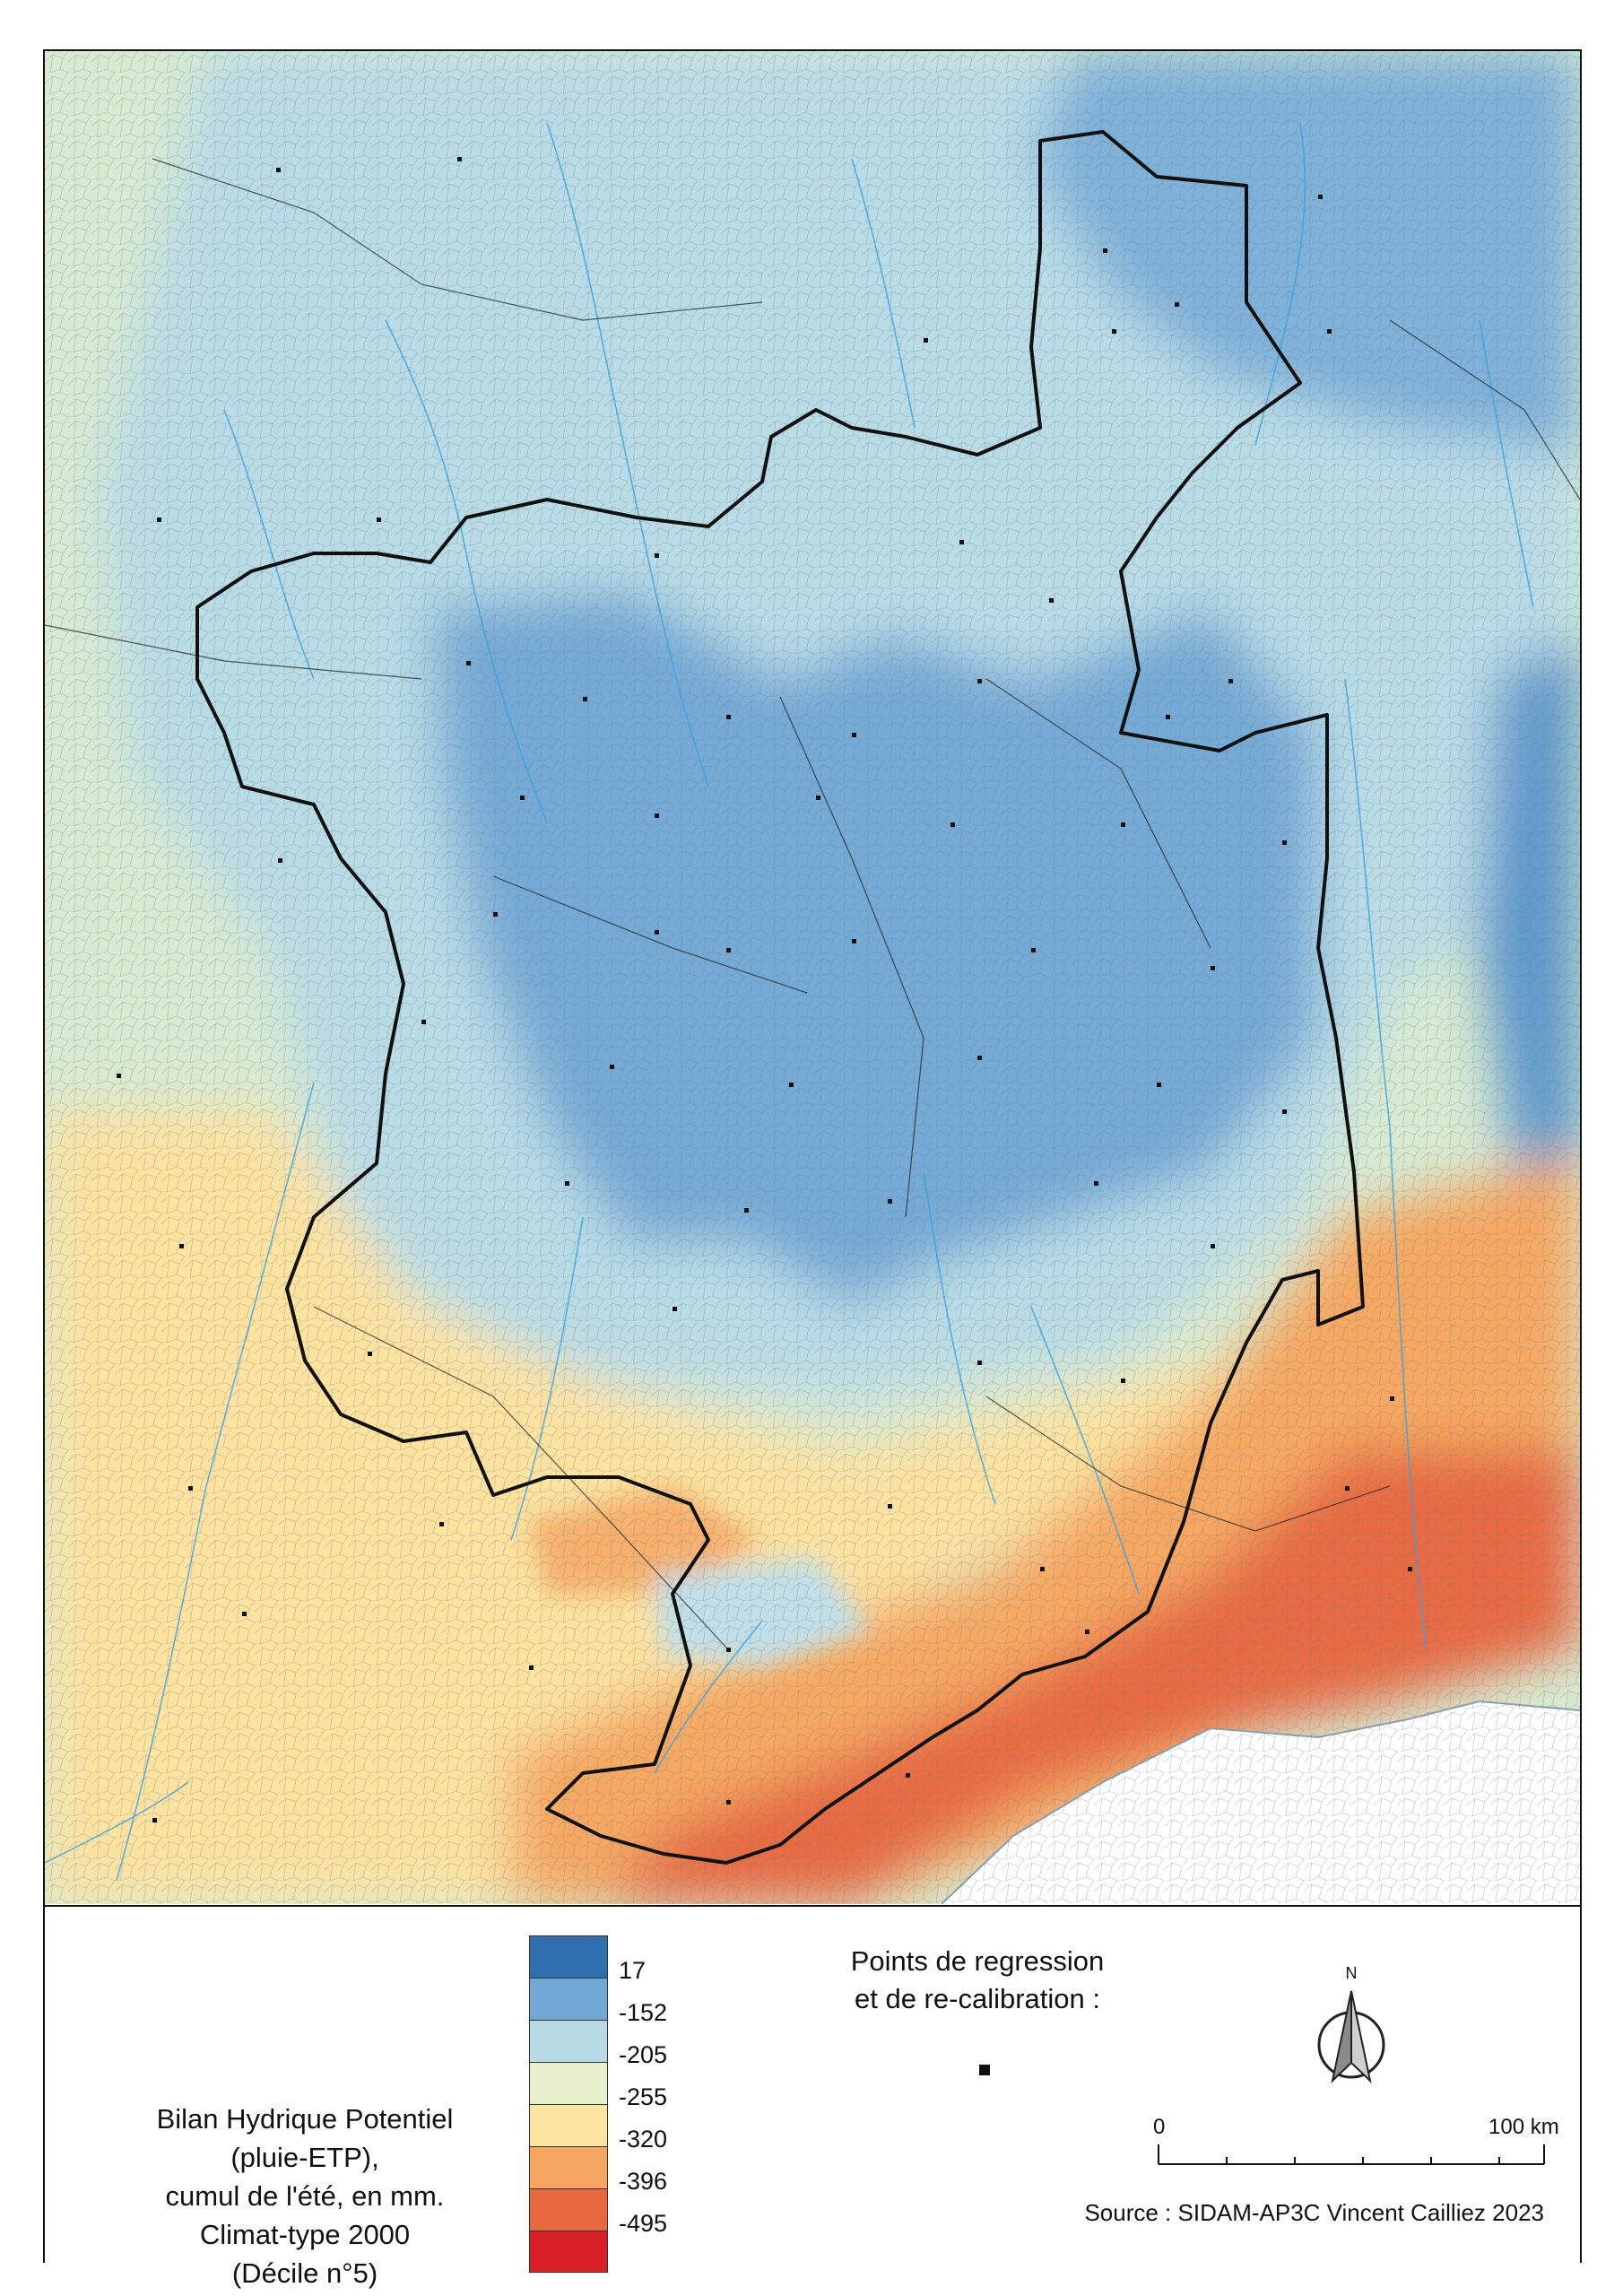  What do you see at coordinates (977, 1961) in the screenshot?
I see `points-title-line: Points de regression` at bounding box center [977, 1961].